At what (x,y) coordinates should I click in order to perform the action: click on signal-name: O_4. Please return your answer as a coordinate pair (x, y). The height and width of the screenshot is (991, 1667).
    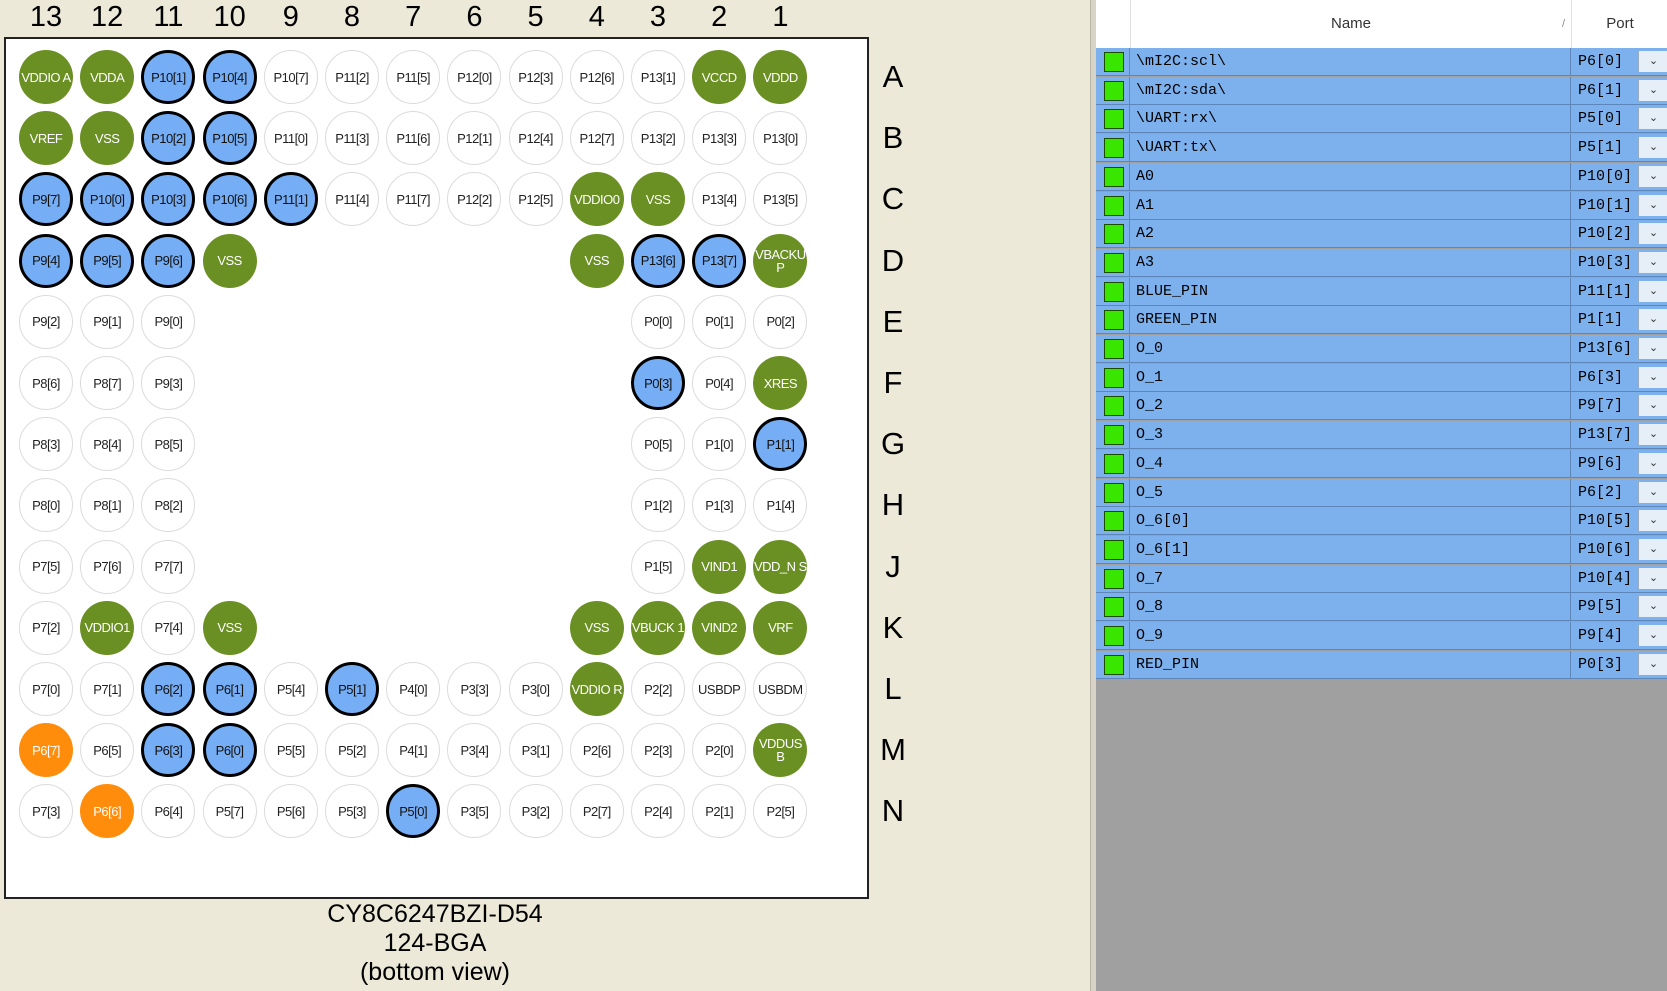
    Looking at the image, I should click on (1150, 463).